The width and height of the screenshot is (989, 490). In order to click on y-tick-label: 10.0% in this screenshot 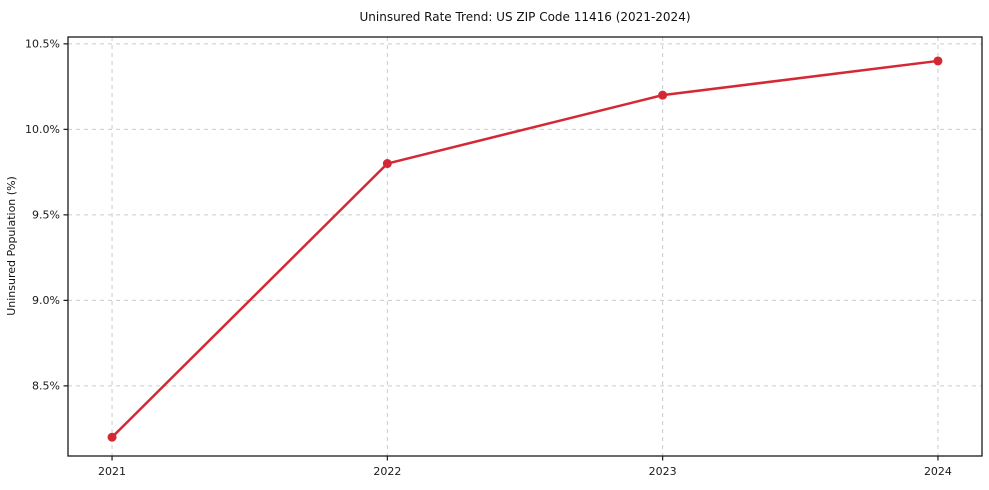, I will do `click(42, 129)`.